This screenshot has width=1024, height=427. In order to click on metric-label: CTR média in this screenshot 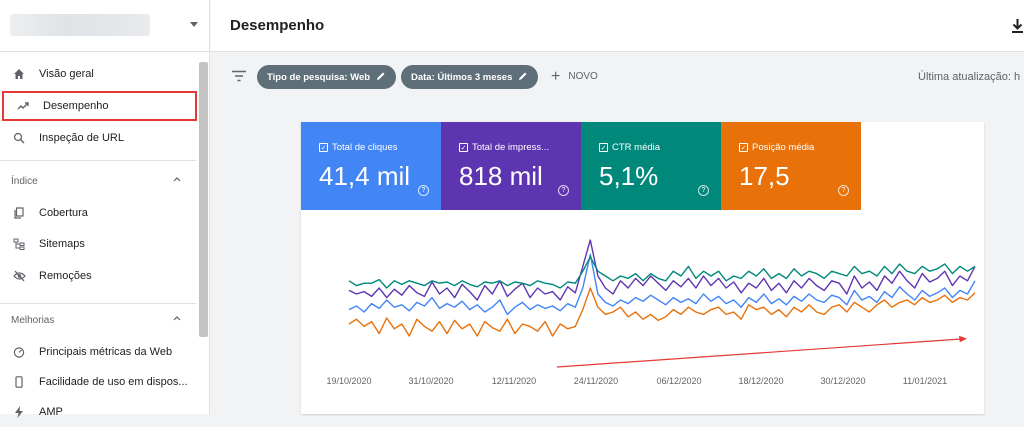, I will do `click(636, 147)`.